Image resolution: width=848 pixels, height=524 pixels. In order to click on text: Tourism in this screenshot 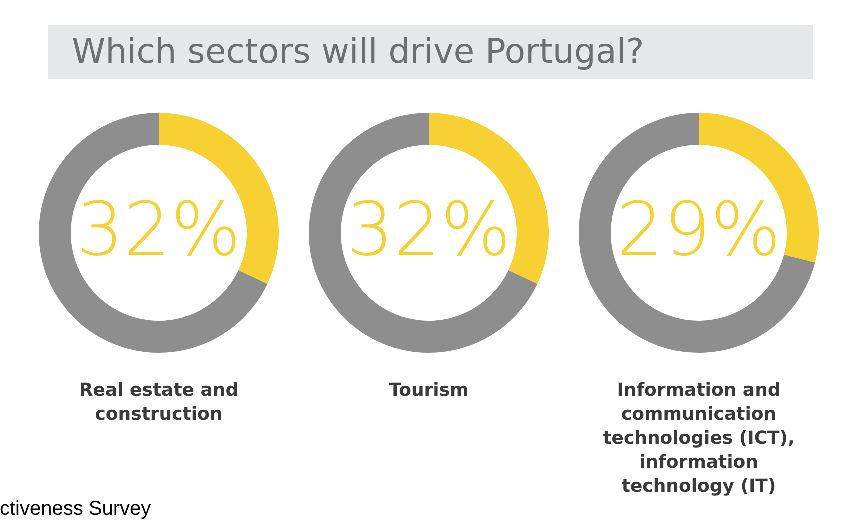, I will do `click(429, 390)`.